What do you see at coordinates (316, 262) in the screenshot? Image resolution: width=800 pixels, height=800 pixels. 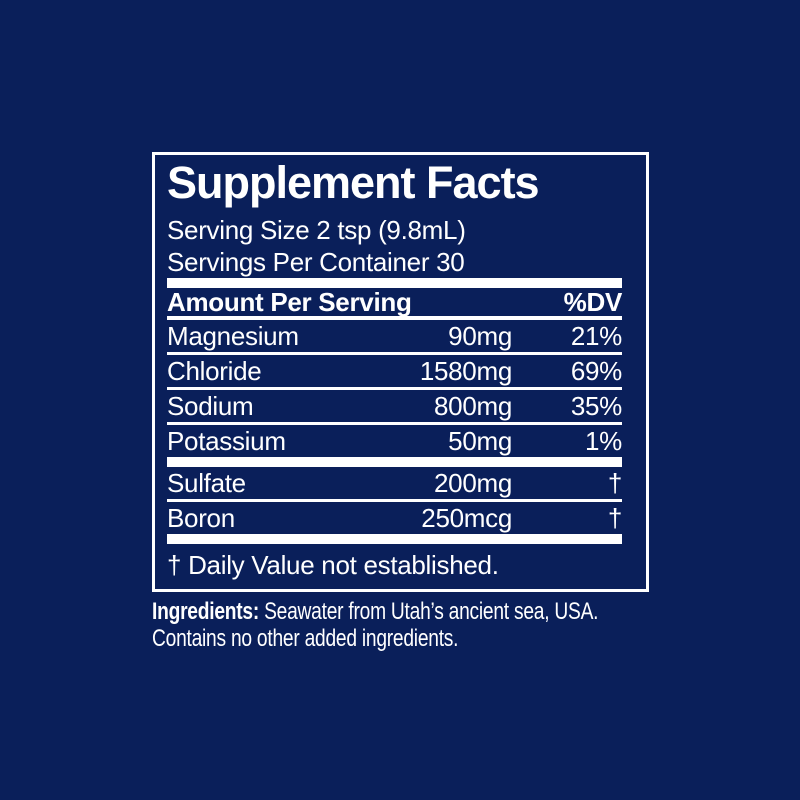 I see `servings-per-container-text: Servings Per Container 30` at bounding box center [316, 262].